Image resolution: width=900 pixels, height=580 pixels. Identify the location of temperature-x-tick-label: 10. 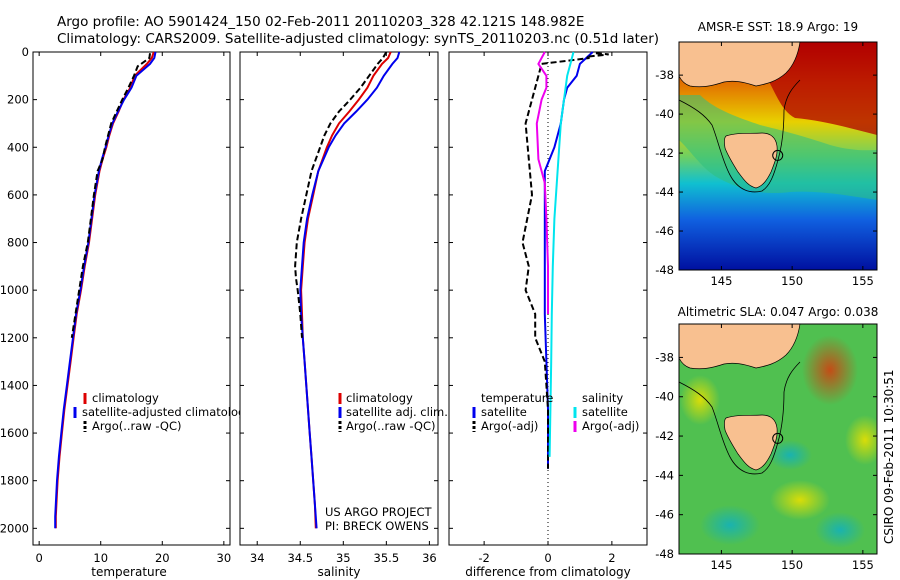
(100, 558).